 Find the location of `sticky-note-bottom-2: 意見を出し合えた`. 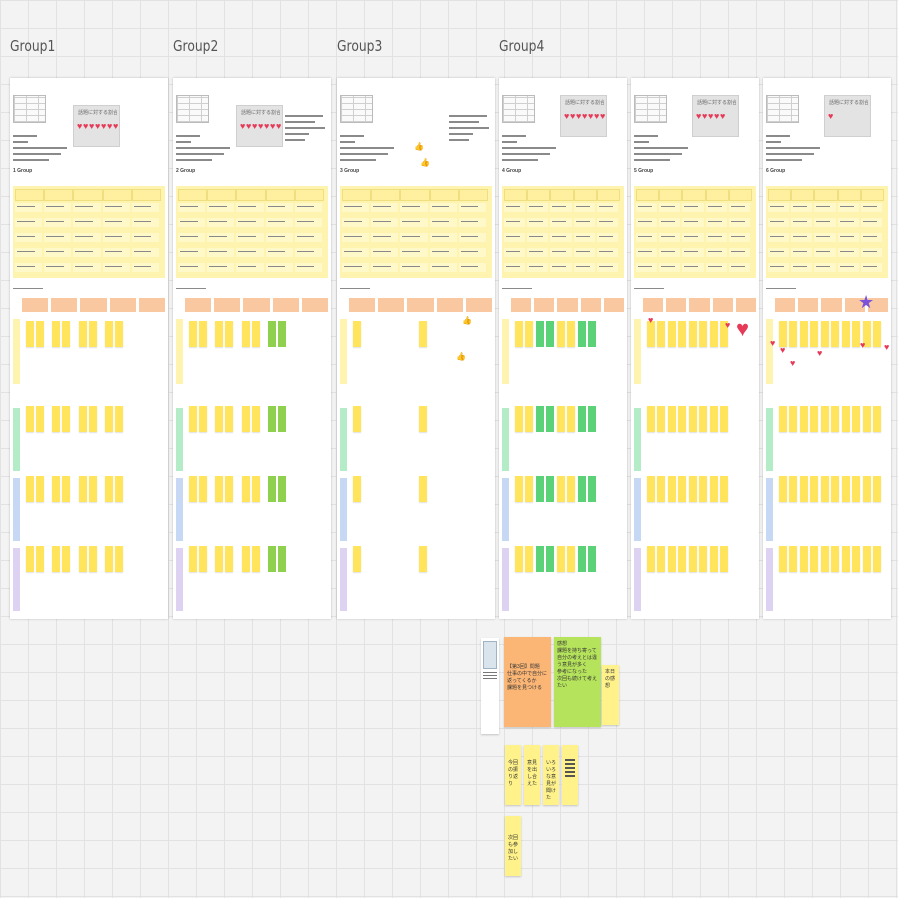

sticky-note-bottom-2: 意見を出し合えた is located at coordinates (532, 775).